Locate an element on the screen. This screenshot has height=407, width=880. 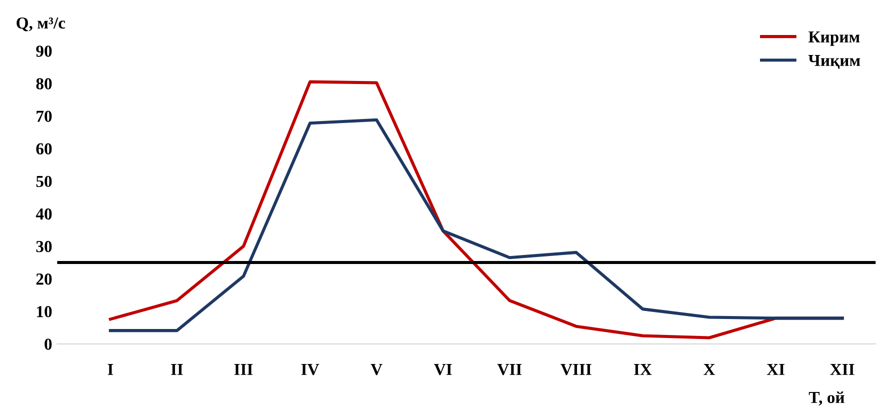
y-tick-label: 10 is located at coordinates (44, 312).